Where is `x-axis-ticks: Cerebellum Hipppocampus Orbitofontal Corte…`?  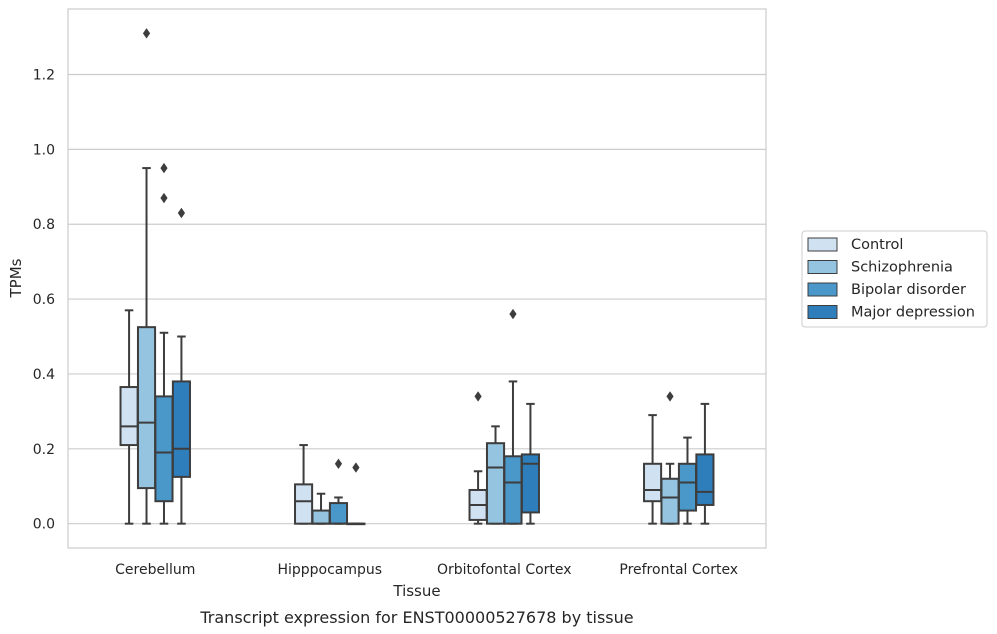
x-axis-ticks: Cerebellum Hipppocampus Orbitofontal Corte… is located at coordinates (426, 570).